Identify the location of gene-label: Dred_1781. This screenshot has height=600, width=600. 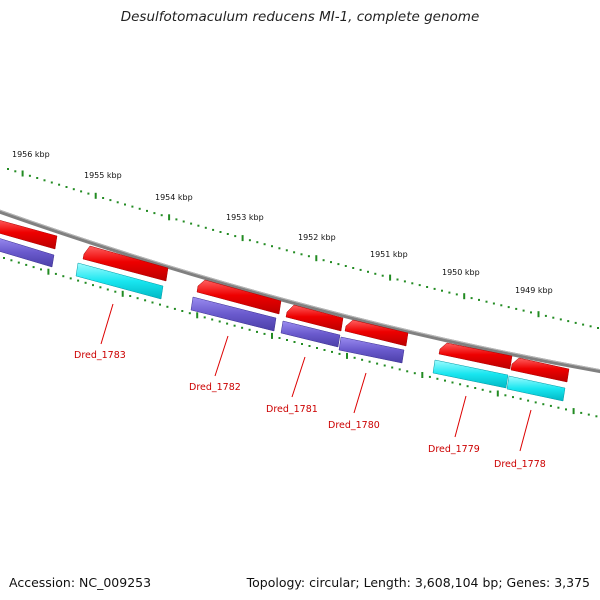
(292, 409).